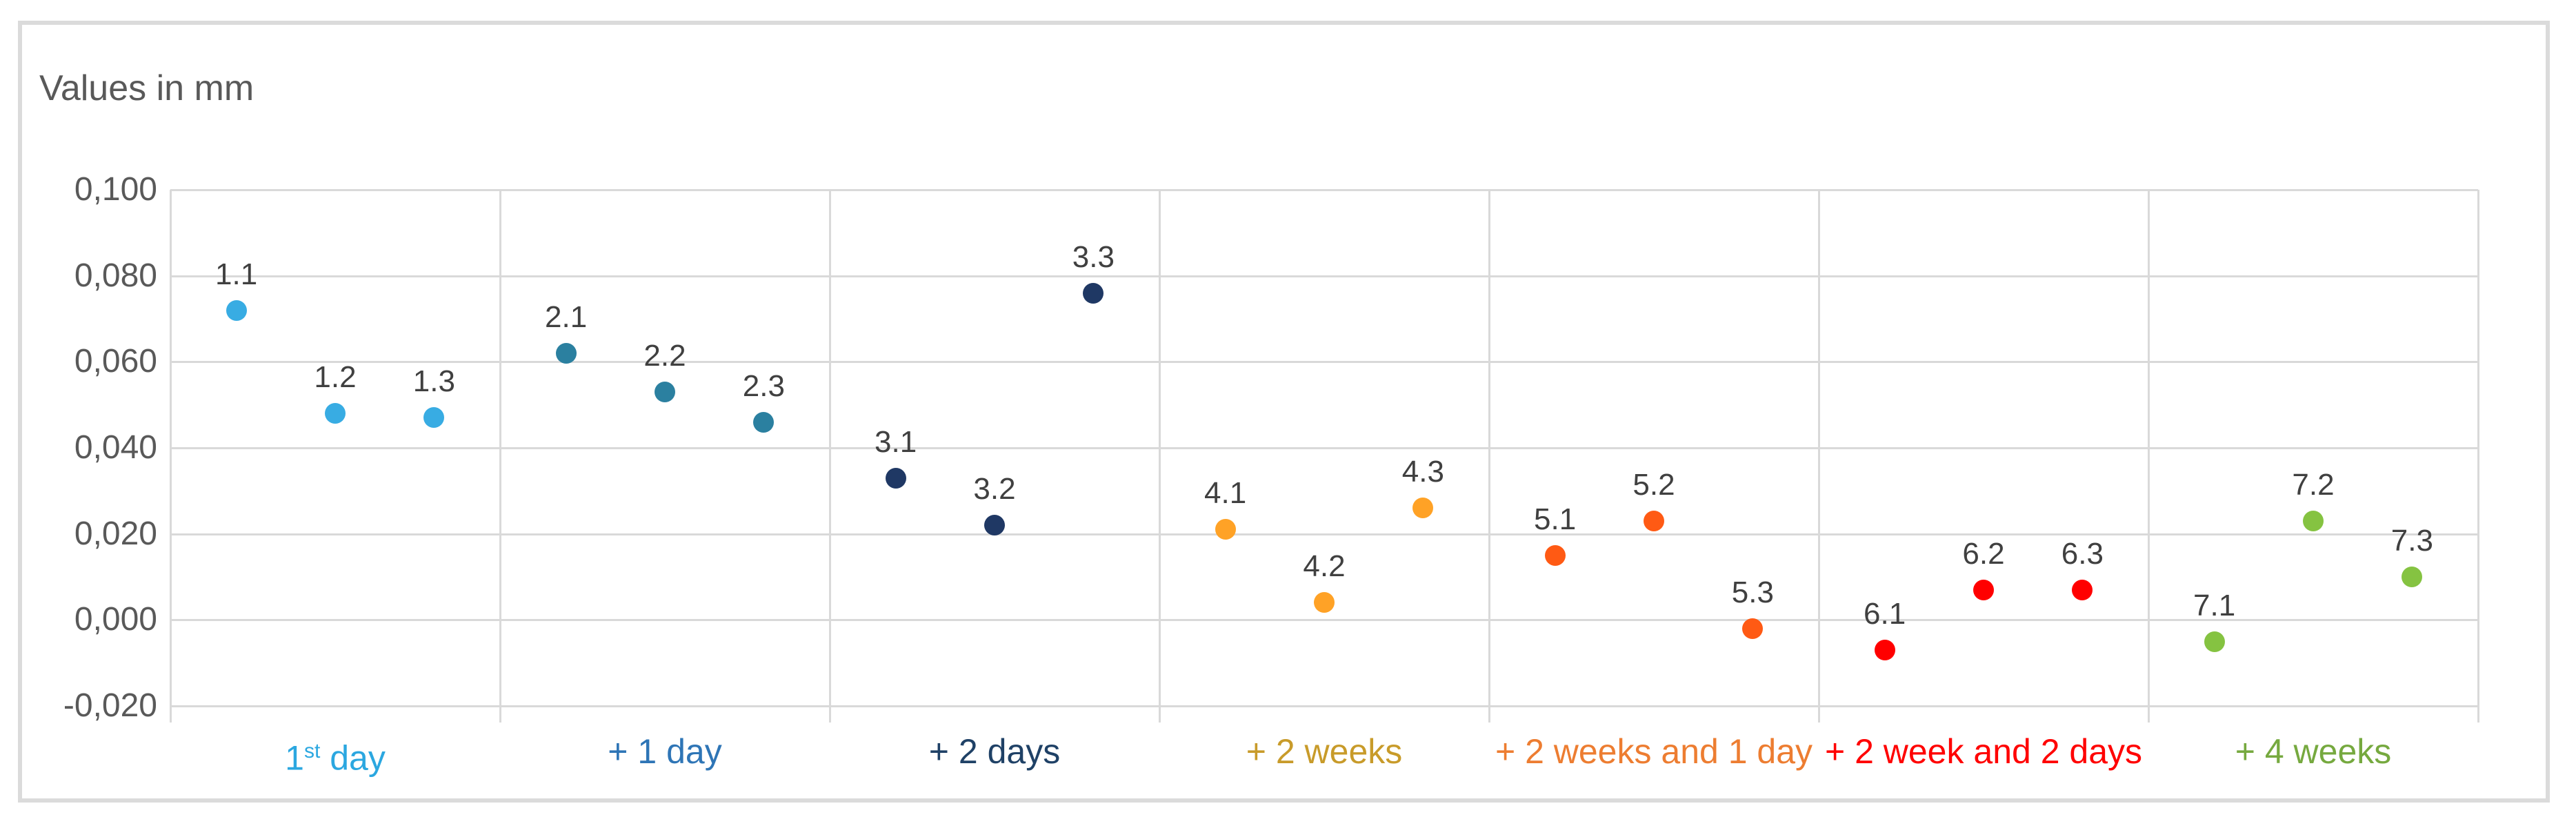 The image size is (2576, 826). I want to click on category-label-text: + 2 weeks and 1 day, so click(1654, 751).